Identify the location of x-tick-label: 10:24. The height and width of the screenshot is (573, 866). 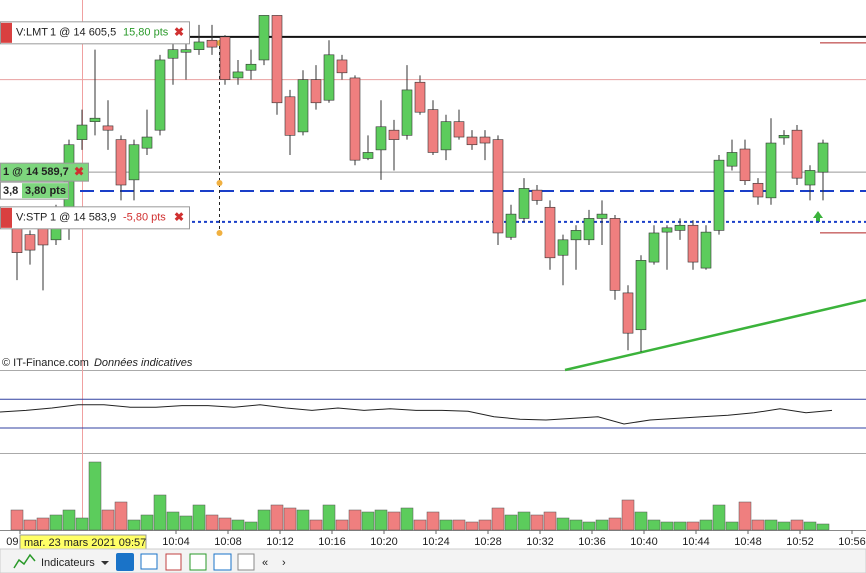
(436, 542).